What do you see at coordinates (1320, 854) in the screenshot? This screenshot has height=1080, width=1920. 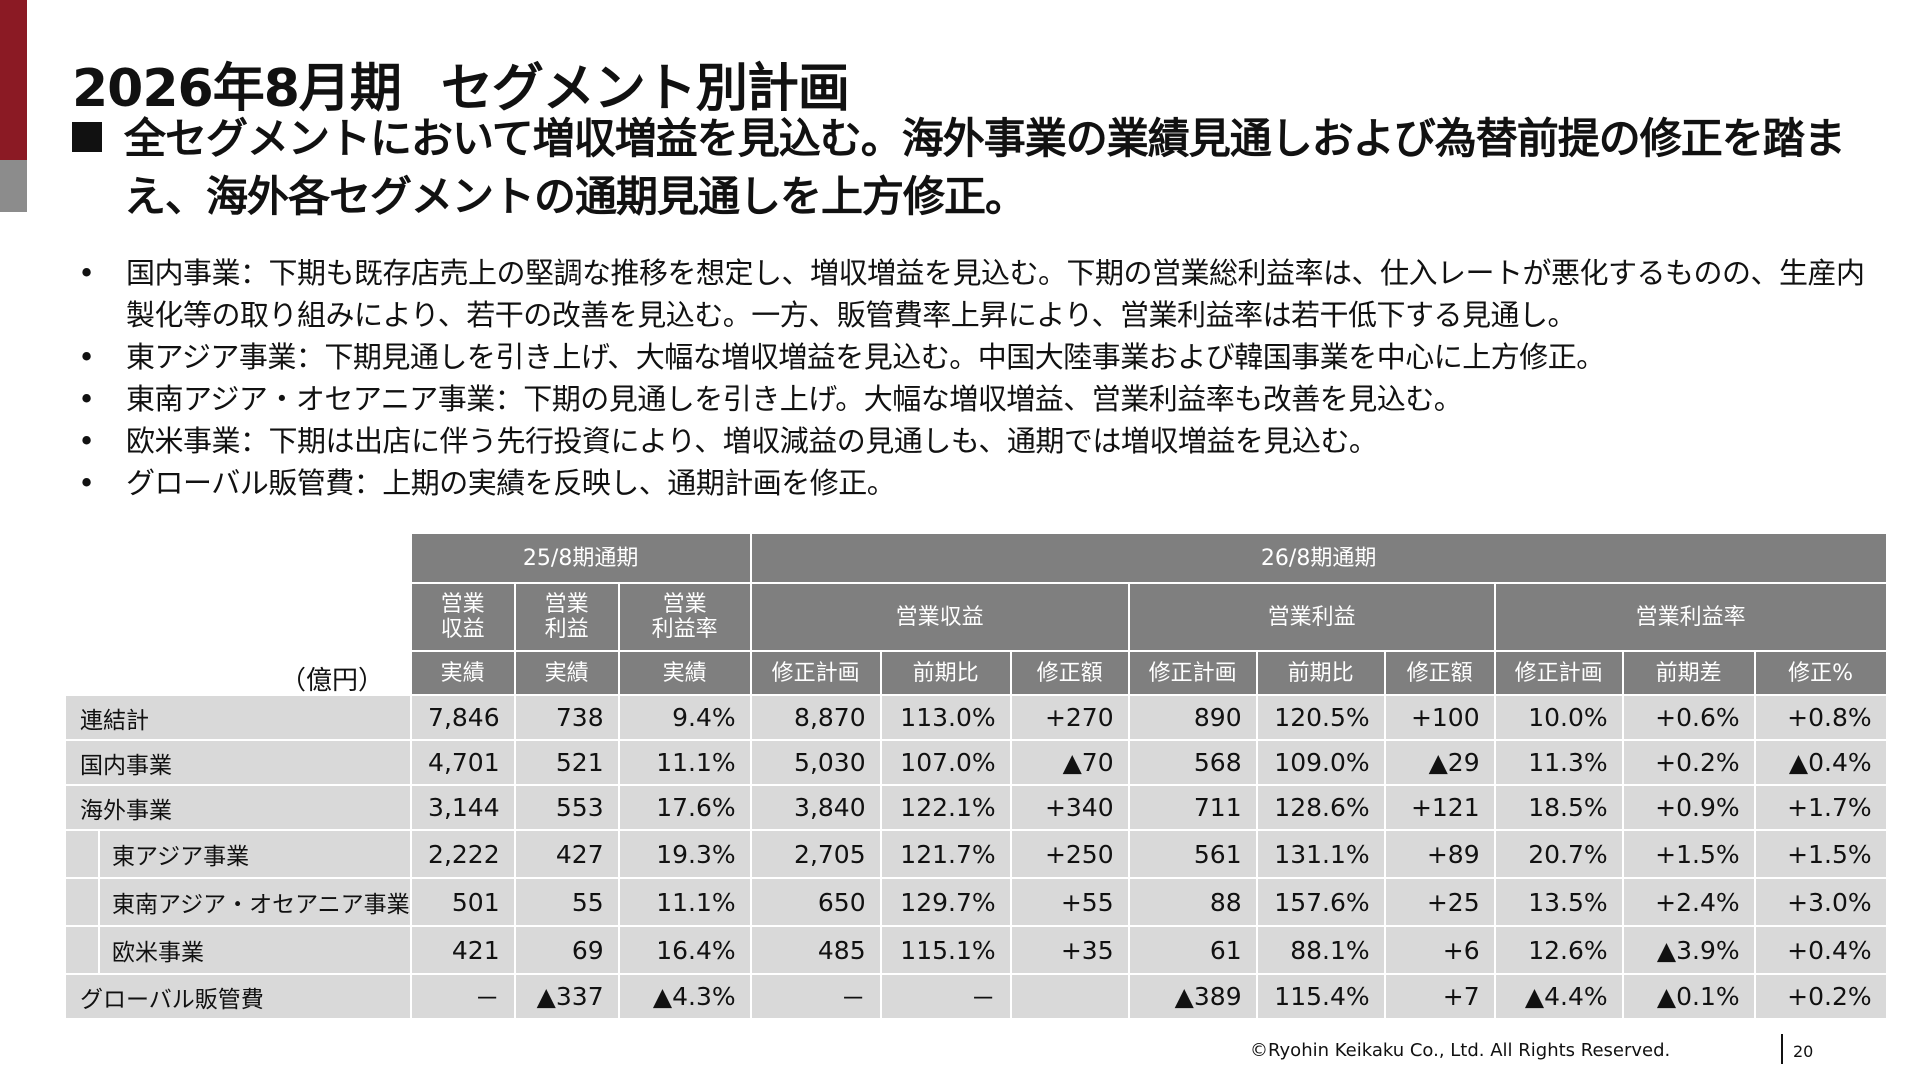 I see `value-cell: 131.1%` at bounding box center [1320, 854].